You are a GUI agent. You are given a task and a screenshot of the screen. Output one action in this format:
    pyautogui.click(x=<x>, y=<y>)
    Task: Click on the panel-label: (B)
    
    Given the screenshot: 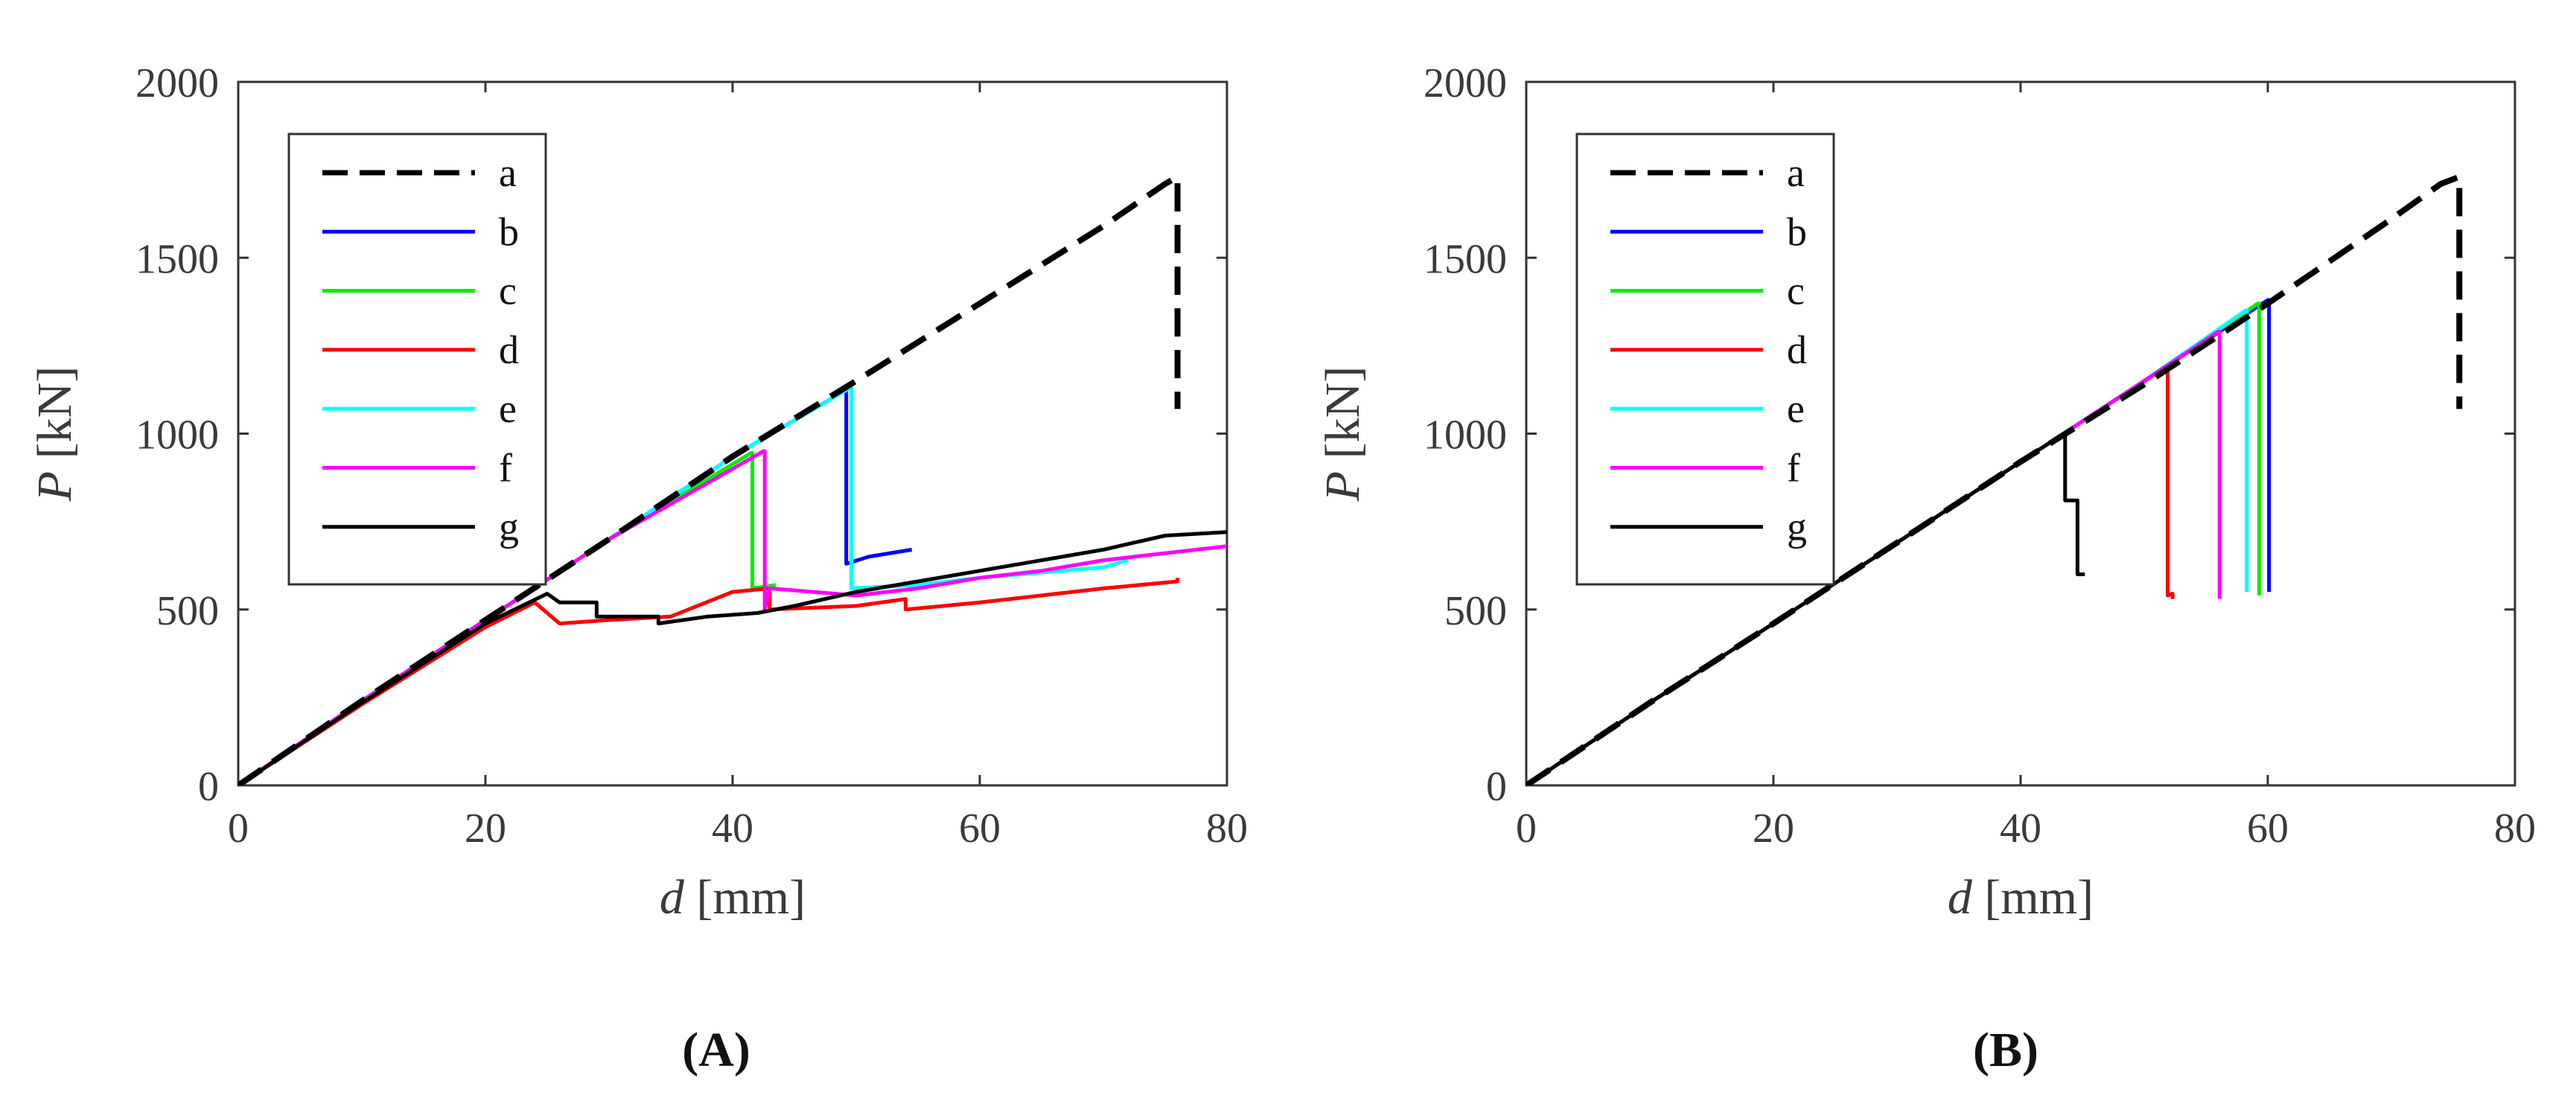 What is the action you would take?
    pyautogui.click(x=2005, y=1050)
    